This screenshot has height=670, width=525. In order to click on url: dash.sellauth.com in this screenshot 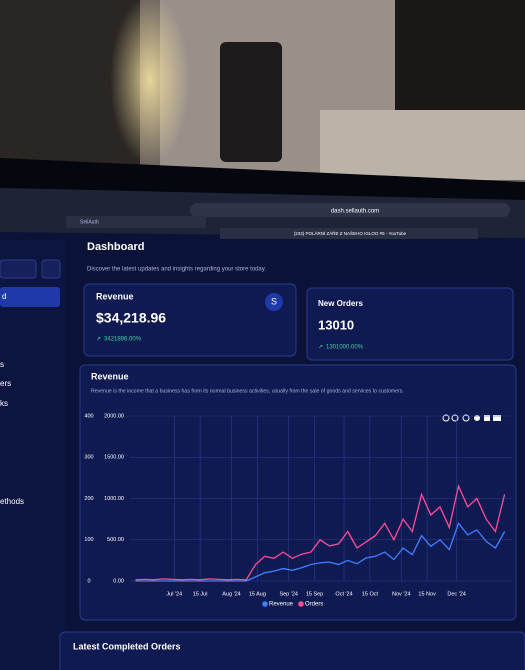, I will do `click(355, 212)`.